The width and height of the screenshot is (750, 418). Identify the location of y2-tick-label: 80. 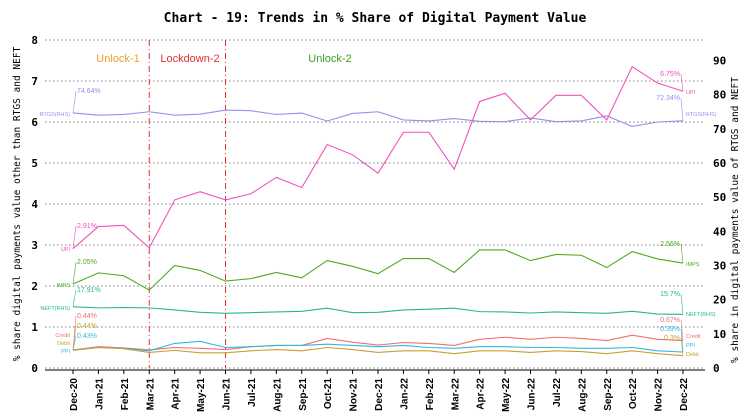
(719, 95).